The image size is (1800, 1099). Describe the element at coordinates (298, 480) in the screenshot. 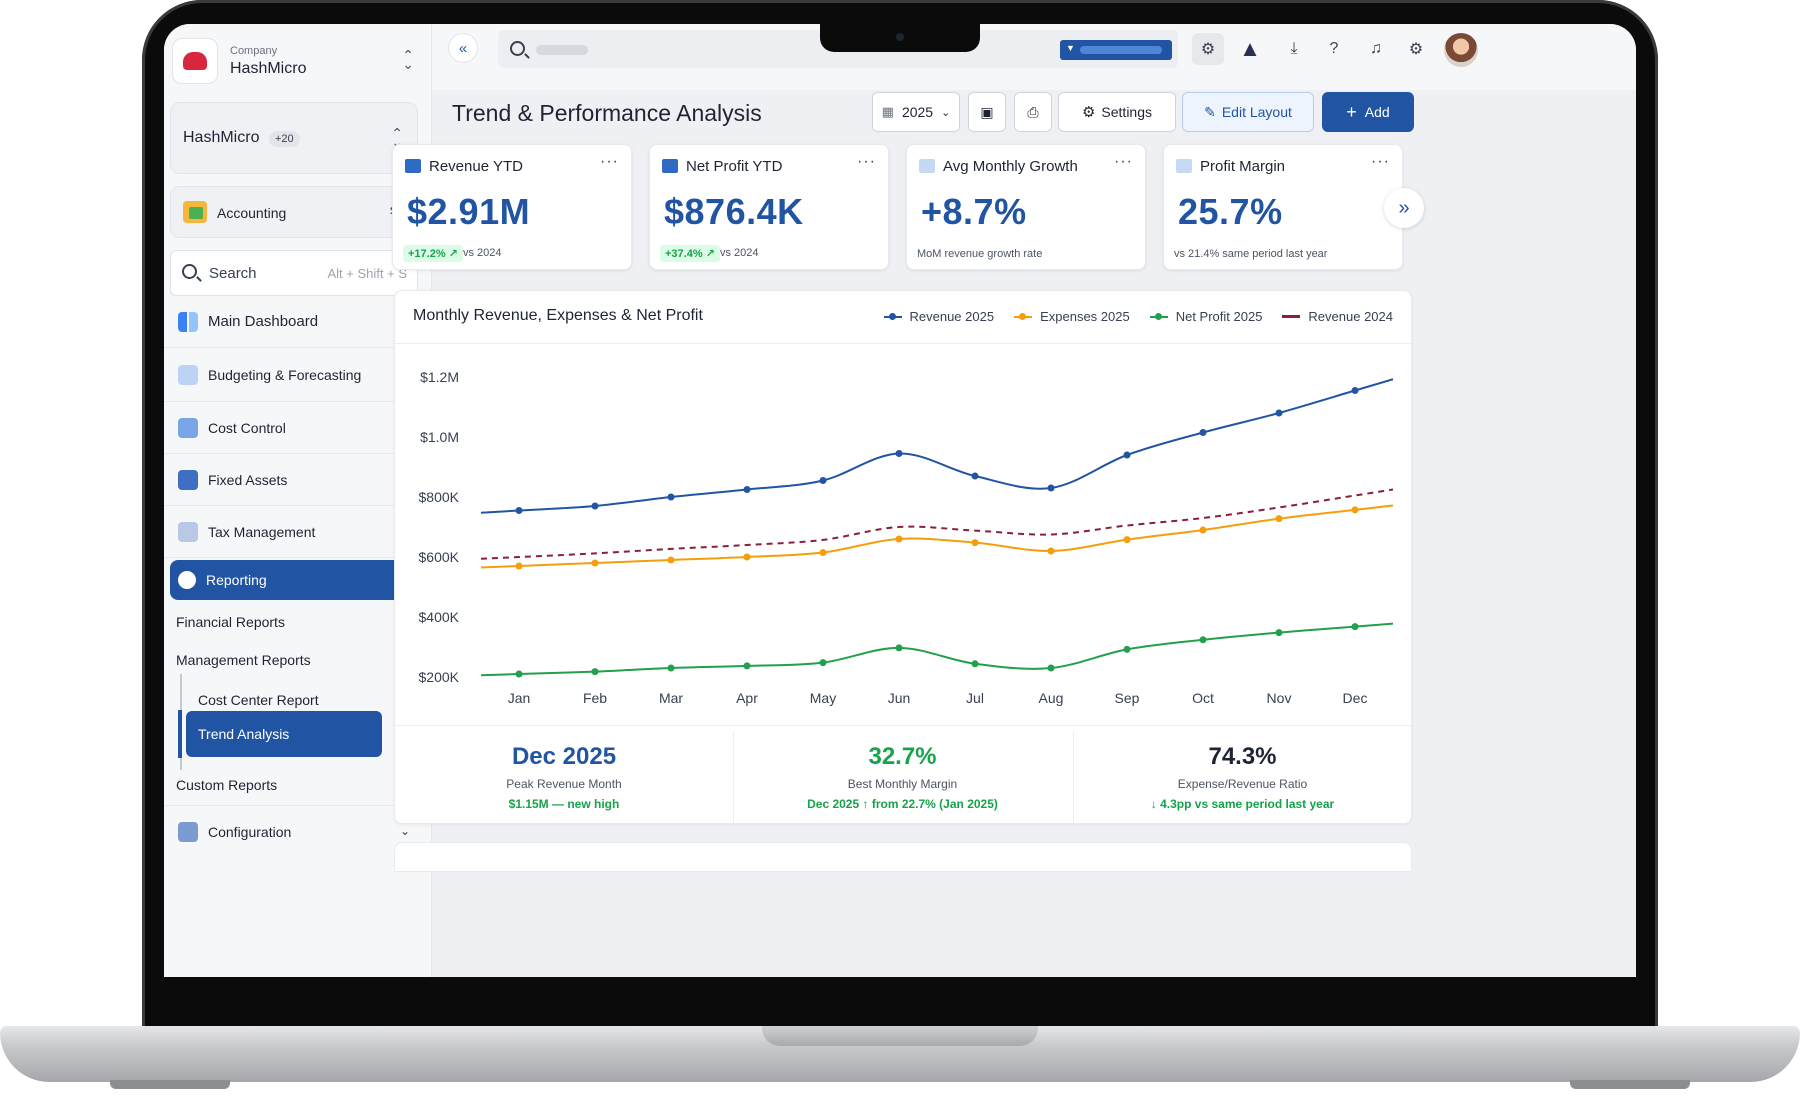

I see `sidebar-item-fixed-assets: Fixed Assets ⌄` at that location.